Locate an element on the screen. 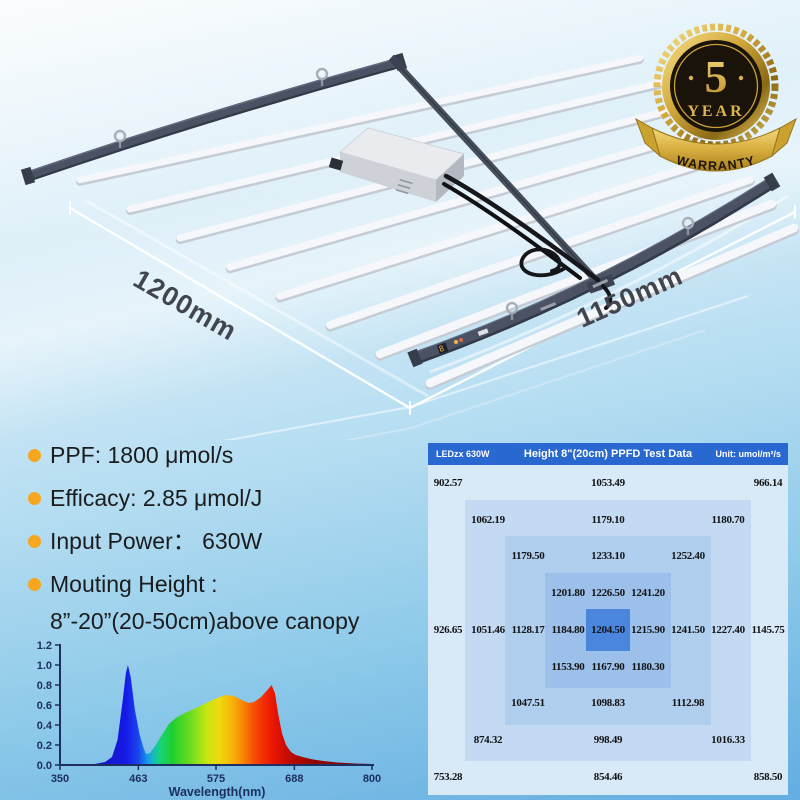 The width and height of the screenshot is (800, 800). ppfd-title: Height 8"(20cm) PPFD Test Data is located at coordinates (608, 454).